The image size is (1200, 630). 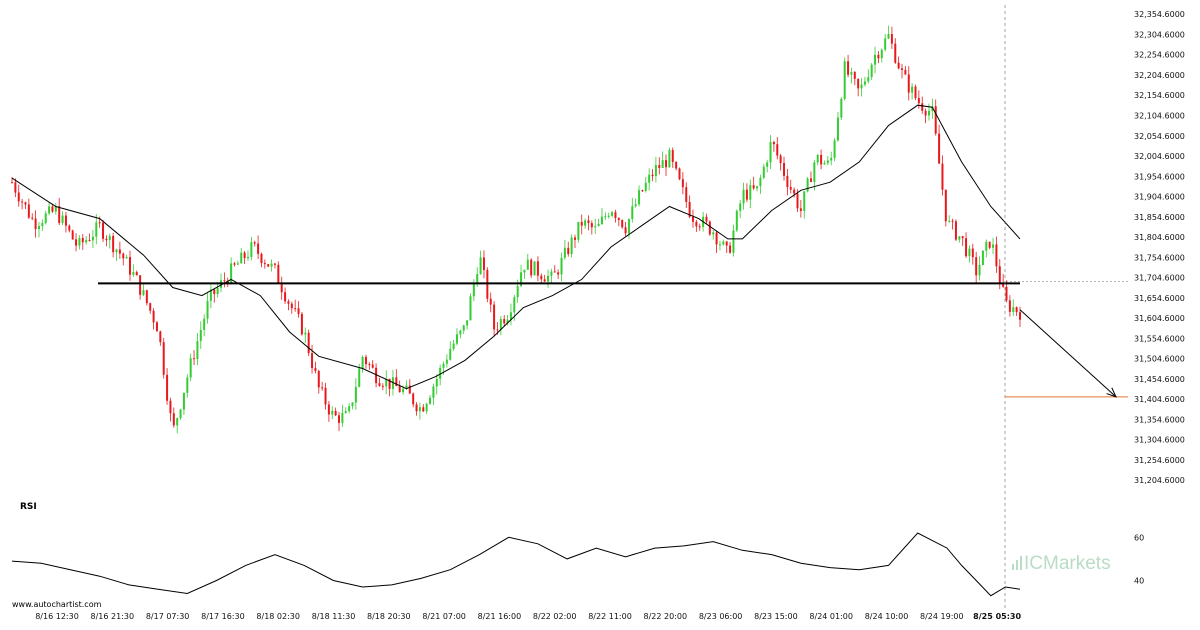 I want to click on price-tick-label: 31,404.6000, so click(x=1159, y=399).